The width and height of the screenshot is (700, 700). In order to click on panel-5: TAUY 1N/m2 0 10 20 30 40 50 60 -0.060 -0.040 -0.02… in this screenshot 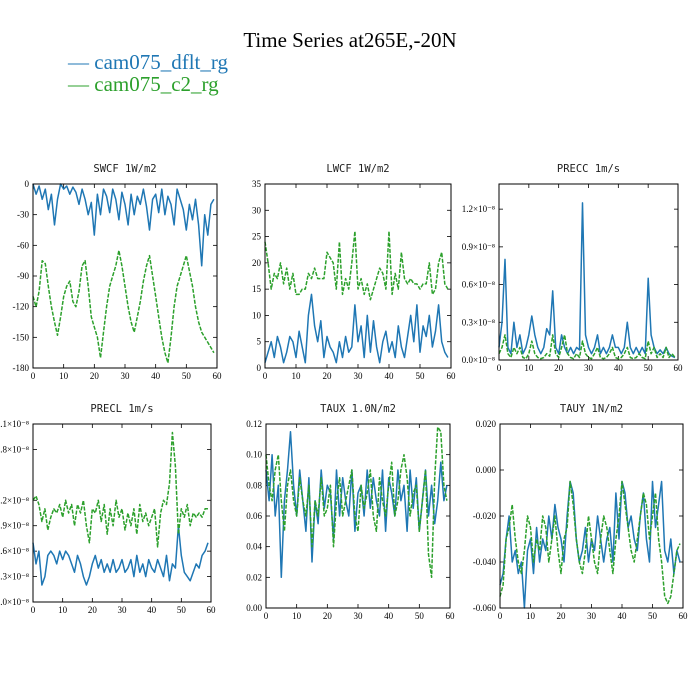, I will do `click(580, 512)`.